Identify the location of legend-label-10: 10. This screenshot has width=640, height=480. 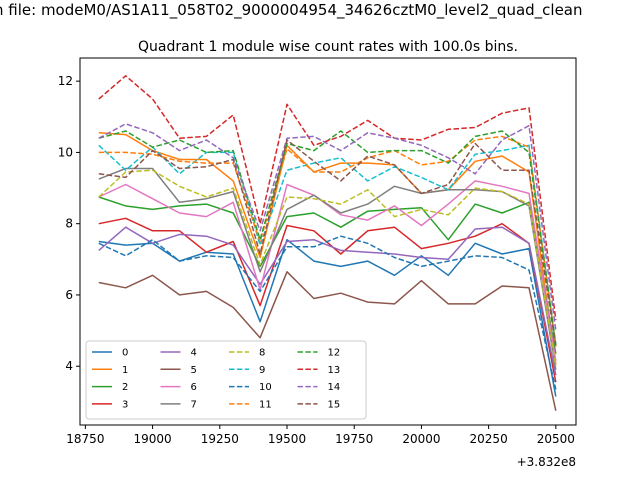
(265, 387).